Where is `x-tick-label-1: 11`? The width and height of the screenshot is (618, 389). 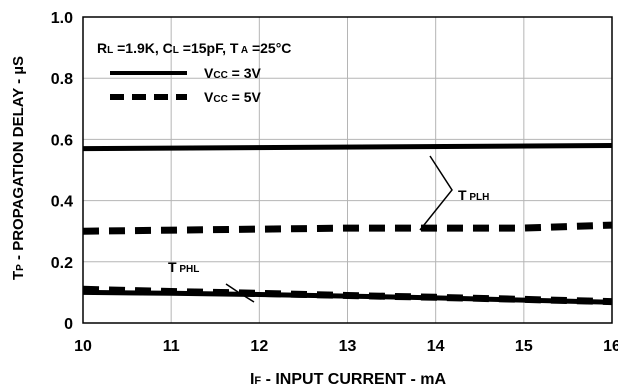 x-tick-label-1: 11 is located at coordinates (171, 346).